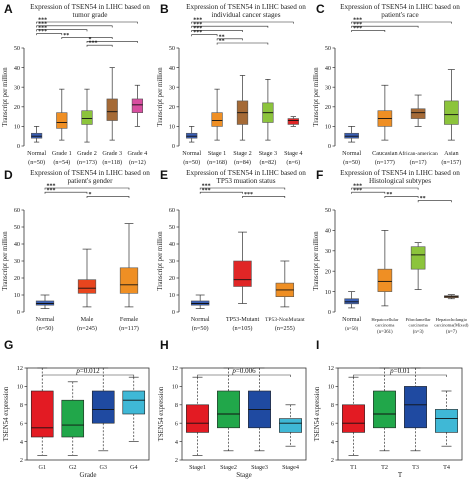 Image resolution: width=474 pixels, height=500 pixels. What do you see at coordinates (20, 368) in the screenshot?
I see `y-tick-label: 12` at bounding box center [20, 368].